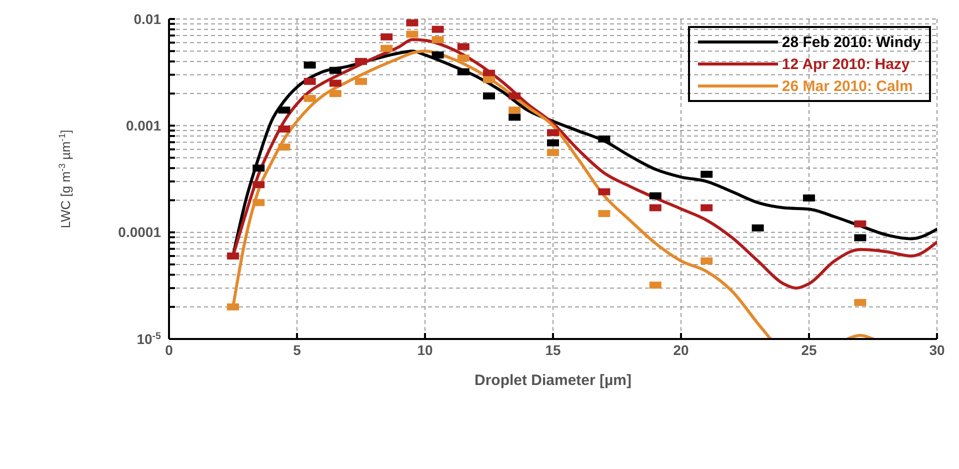 This screenshot has width=959, height=469. Describe the element at coordinates (140, 232) in the screenshot. I see `y-tick-label: 0.0001` at that location.